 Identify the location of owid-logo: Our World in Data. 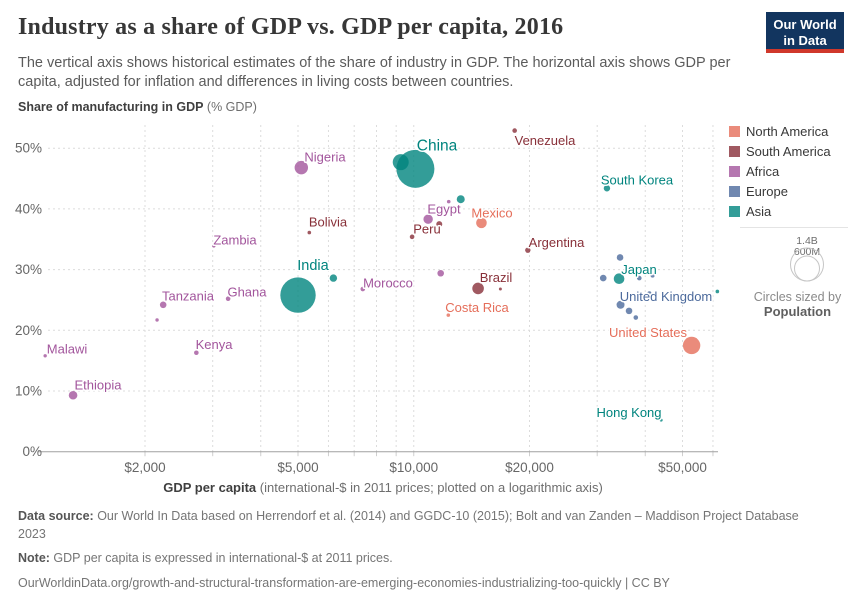
(805, 32).